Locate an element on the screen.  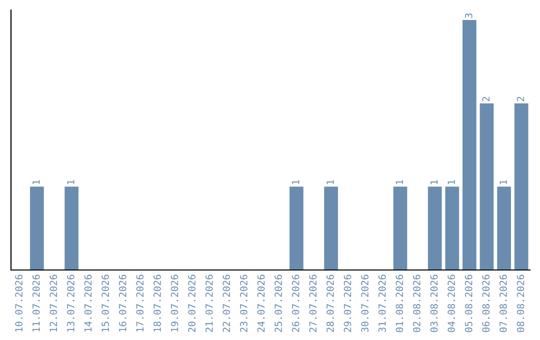
x-tick-label: 07.08.2026 is located at coordinates (503, 303).